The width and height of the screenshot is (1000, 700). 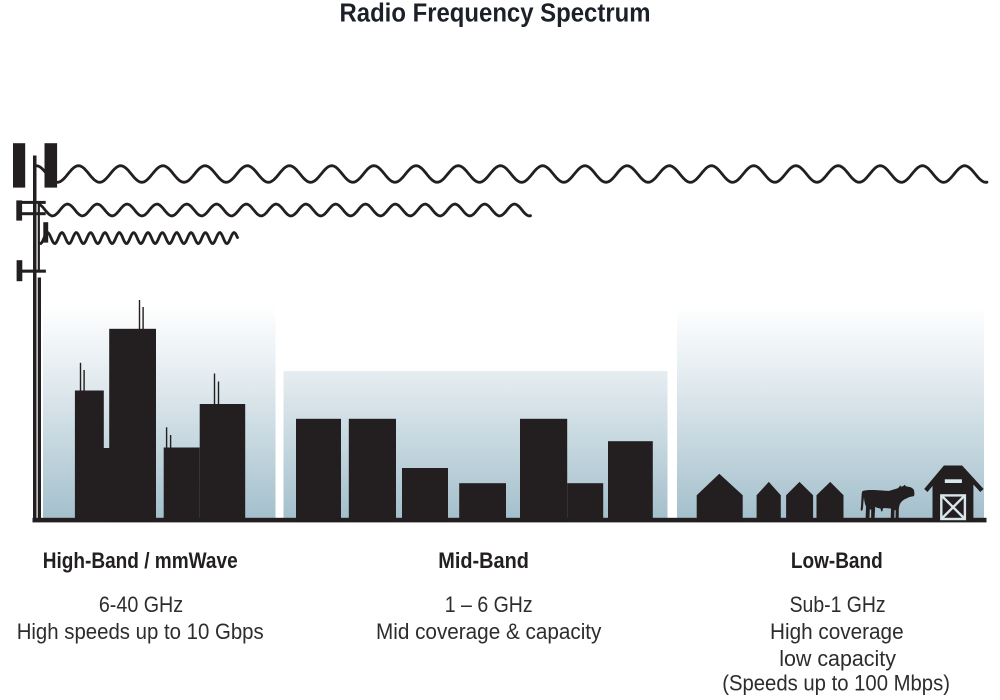 What do you see at coordinates (838, 604) in the screenshot?
I see `svg-text: Sub-1 GHz` at bounding box center [838, 604].